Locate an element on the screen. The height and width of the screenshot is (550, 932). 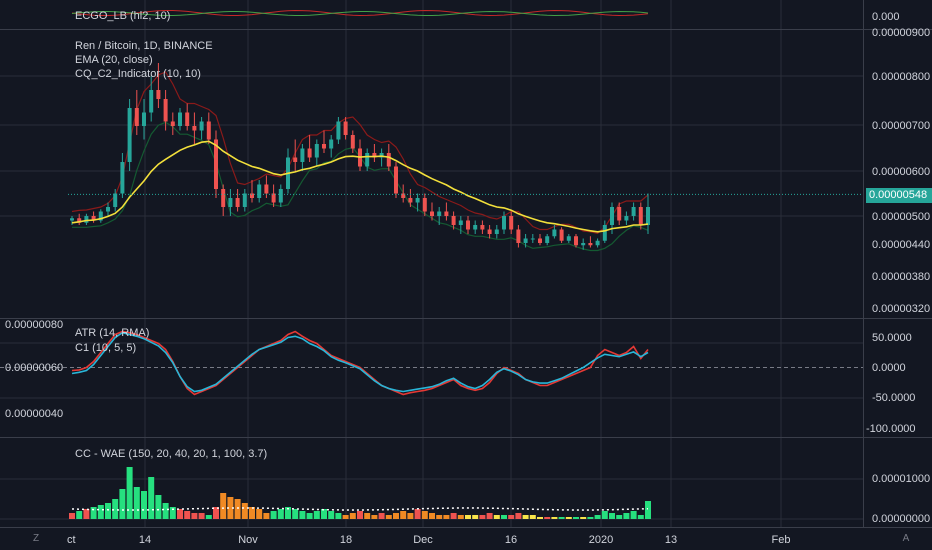
time-label-8: Feb is located at coordinates (781, 540).